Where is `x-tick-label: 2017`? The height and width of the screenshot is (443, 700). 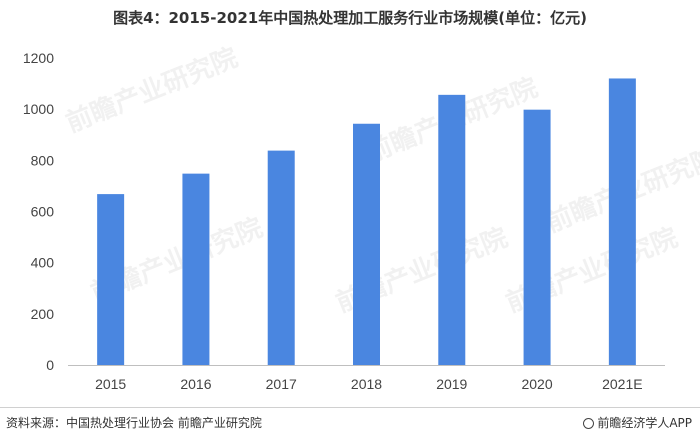
x-tick-label: 2017 is located at coordinates (281, 384).